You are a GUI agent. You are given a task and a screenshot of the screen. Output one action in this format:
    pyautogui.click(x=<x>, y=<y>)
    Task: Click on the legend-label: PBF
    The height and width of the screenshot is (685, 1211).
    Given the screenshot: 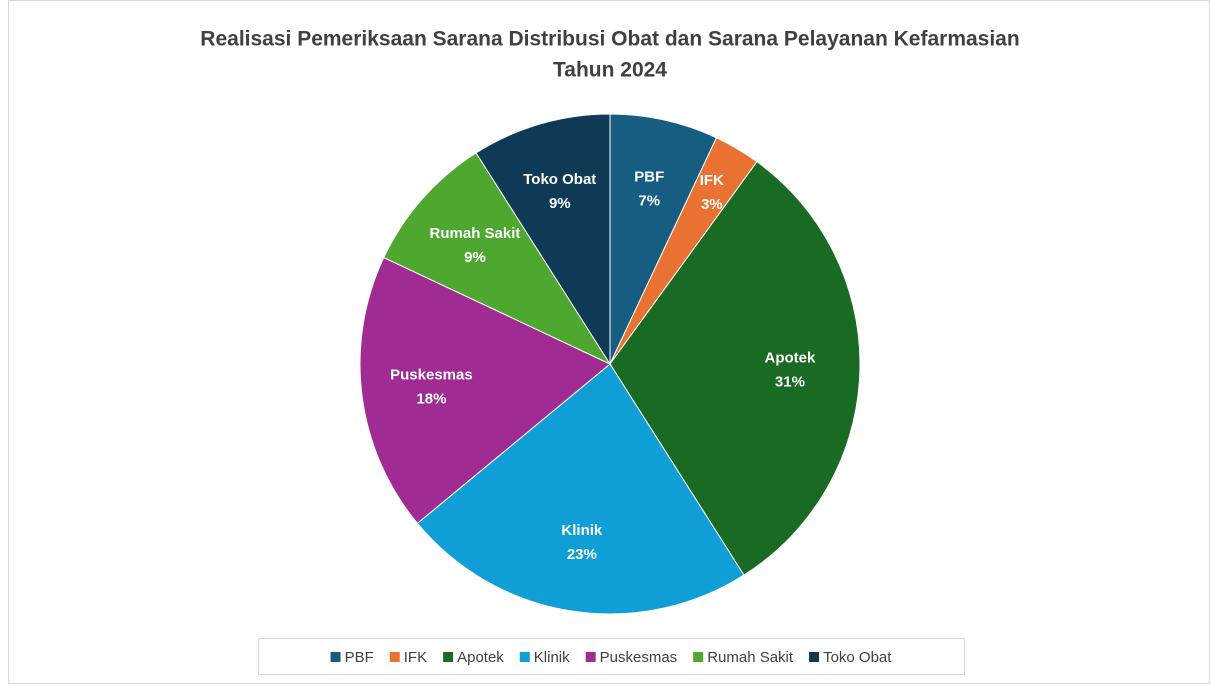 What is the action you would take?
    pyautogui.click(x=359, y=657)
    